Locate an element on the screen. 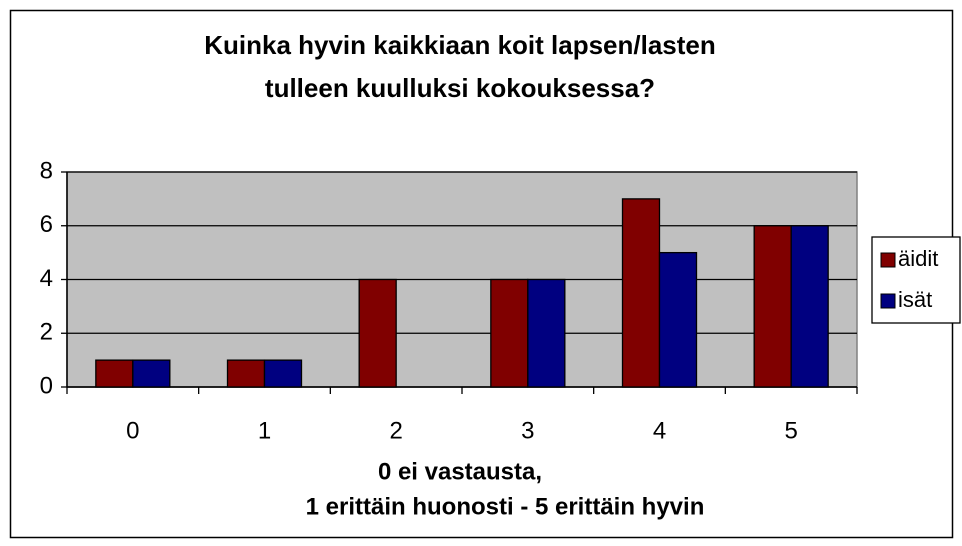 This screenshot has height=546, width=962. y-tick-label: 8 is located at coordinates (46, 170).